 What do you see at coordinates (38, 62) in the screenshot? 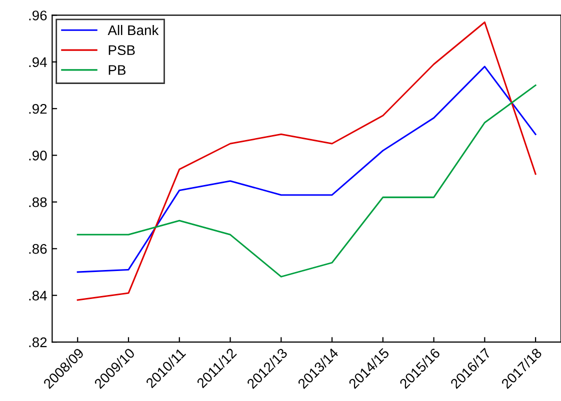
I see `y-tick-label: .94` at bounding box center [38, 62].